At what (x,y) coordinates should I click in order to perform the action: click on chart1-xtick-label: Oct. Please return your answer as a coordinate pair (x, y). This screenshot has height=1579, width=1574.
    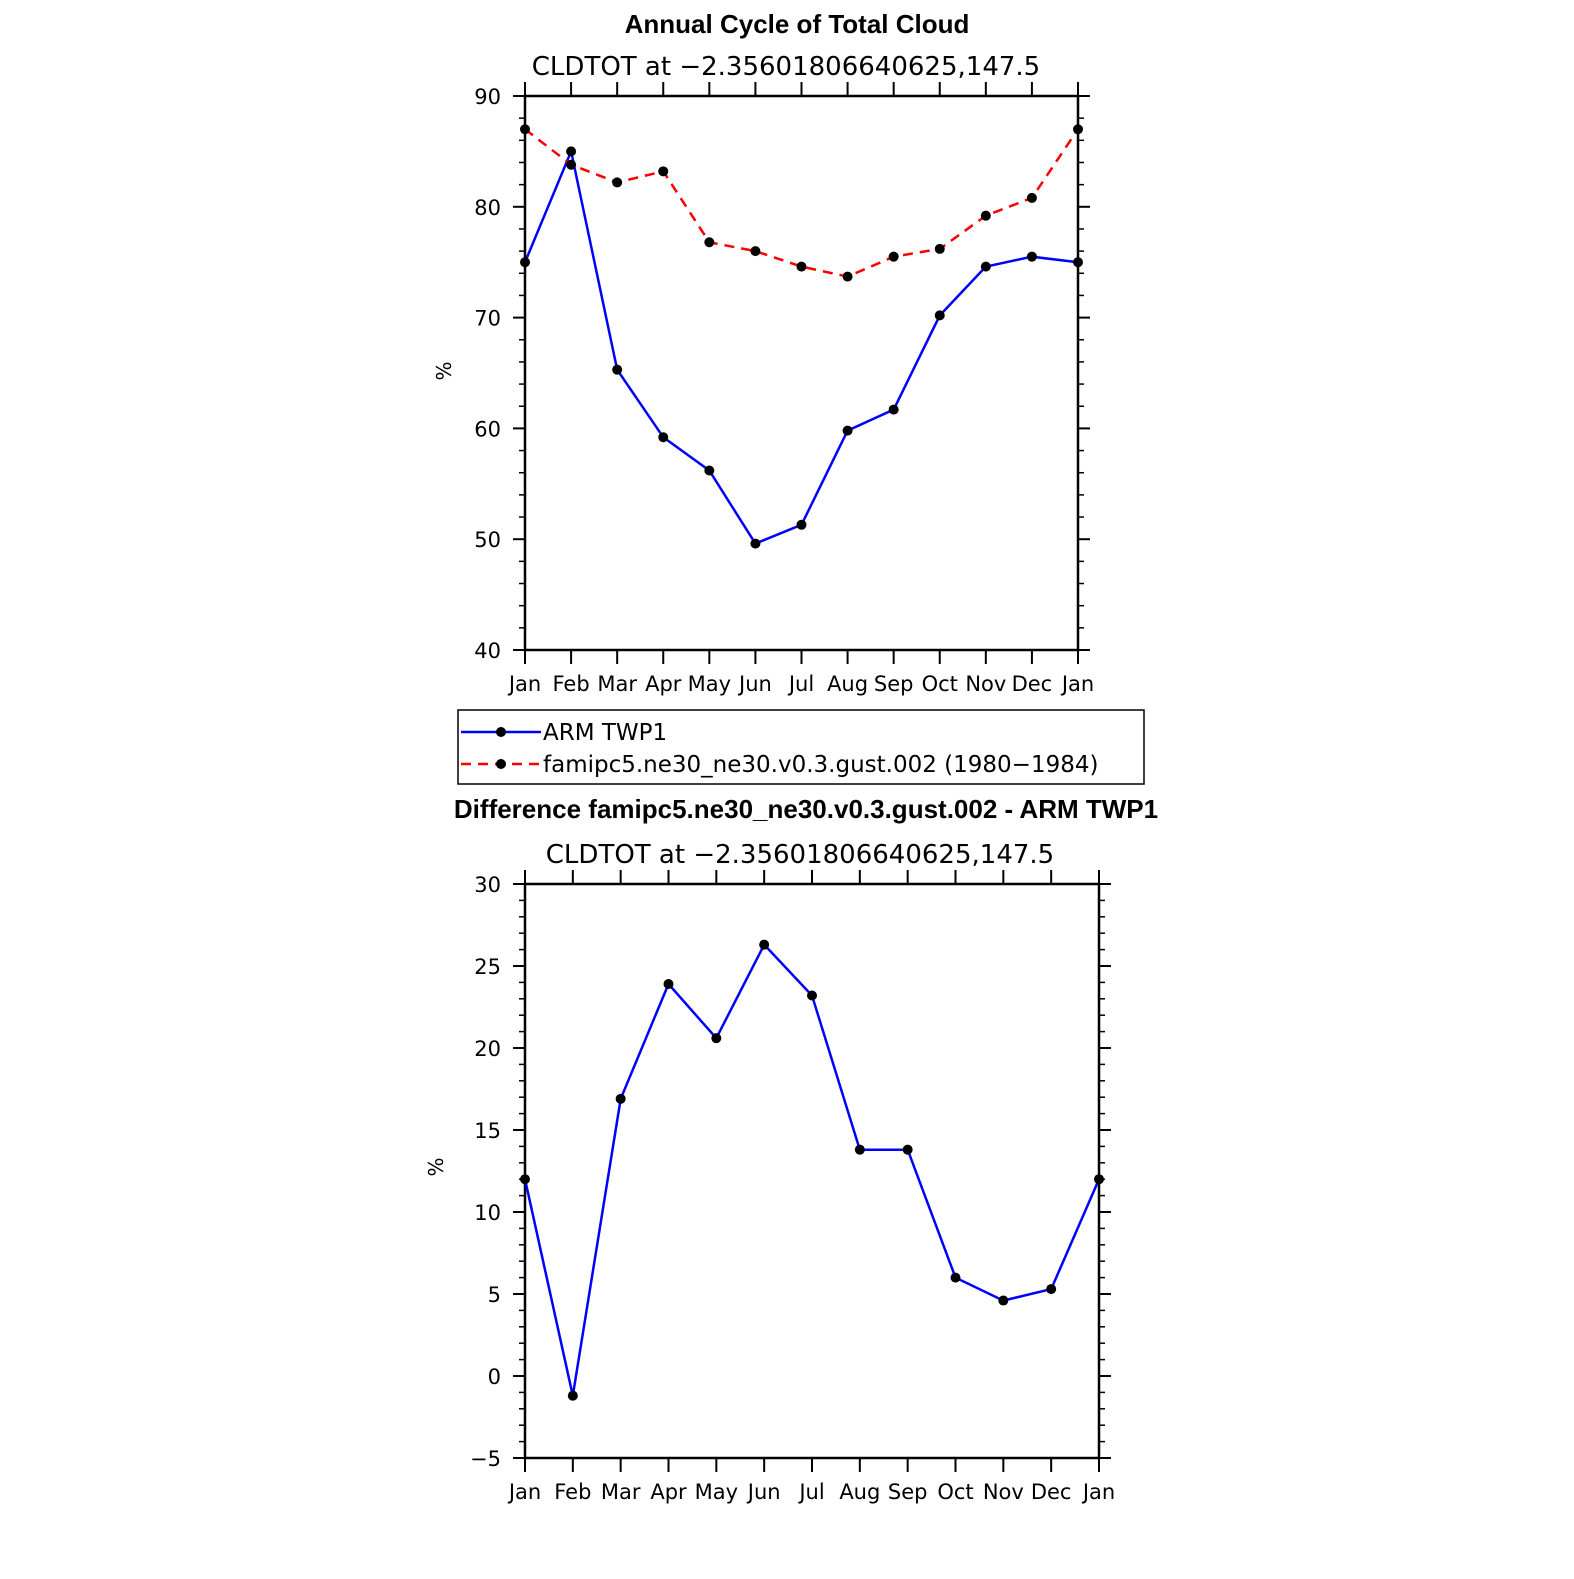
    Looking at the image, I should click on (940, 684).